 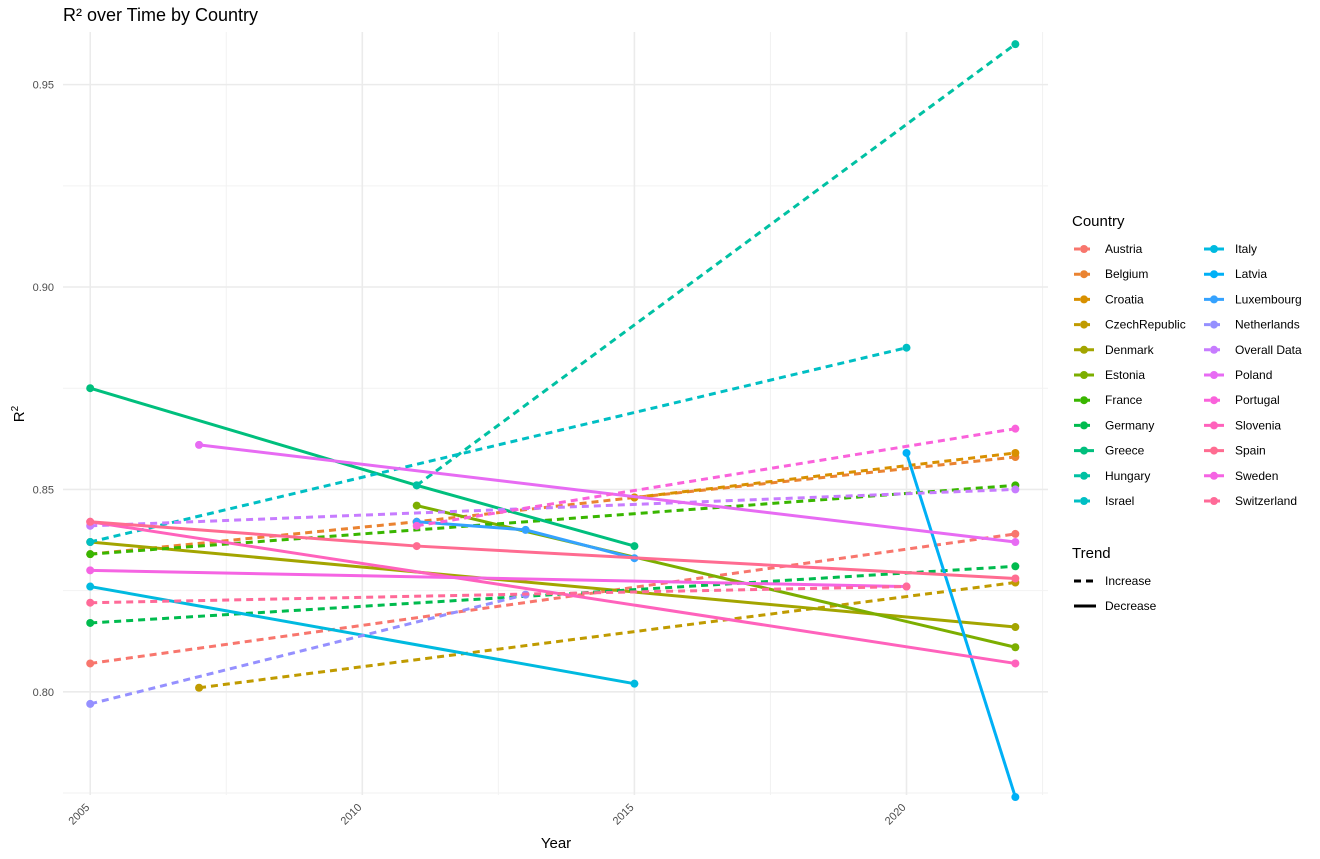 What do you see at coordinates (1124, 299) in the screenshot?
I see `legend-label: Croatia` at bounding box center [1124, 299].